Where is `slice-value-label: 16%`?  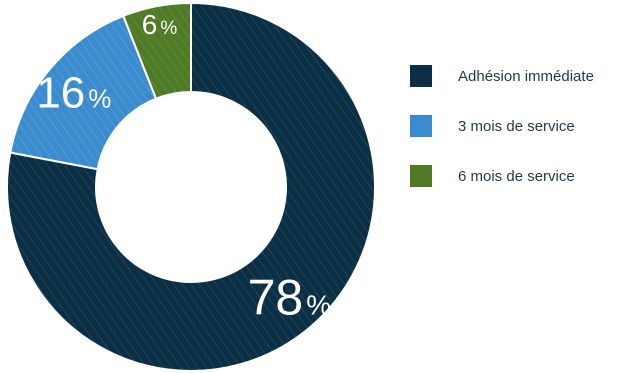
slice-value-label: 16% is located at coordinates (73, 93).